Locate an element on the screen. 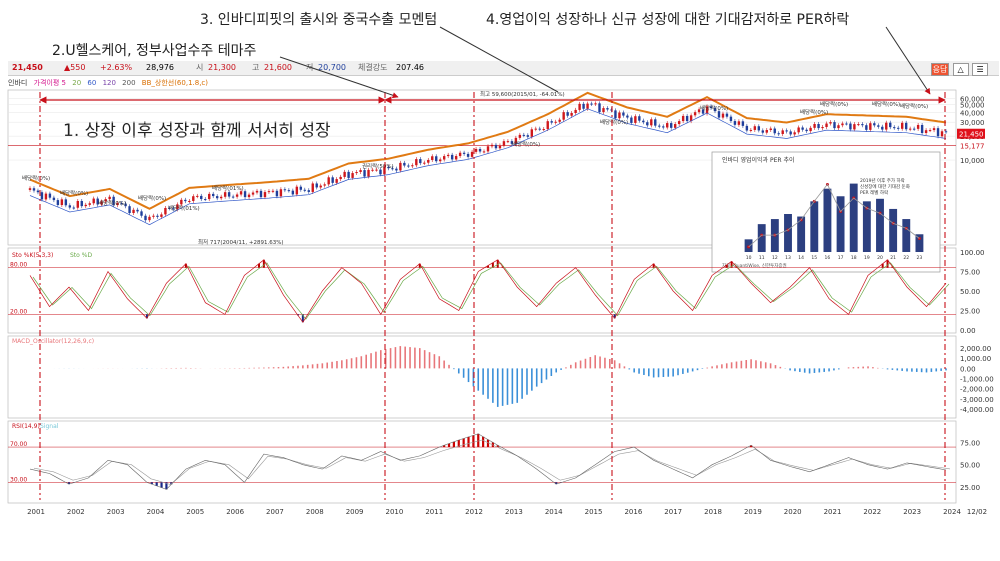 This screenshot has height=561, width=1000. x-tick-label: 2002 is located at coordinates (76, 512).